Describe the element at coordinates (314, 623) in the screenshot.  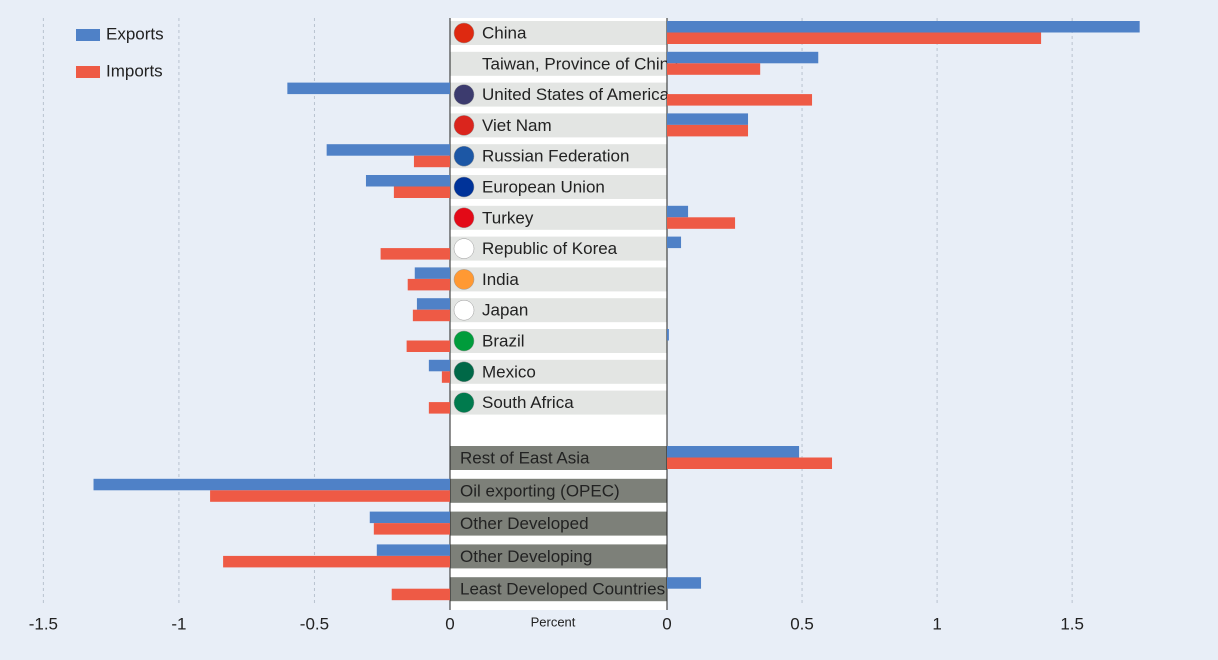
I see `x-tick-label: -0.5` at that location.